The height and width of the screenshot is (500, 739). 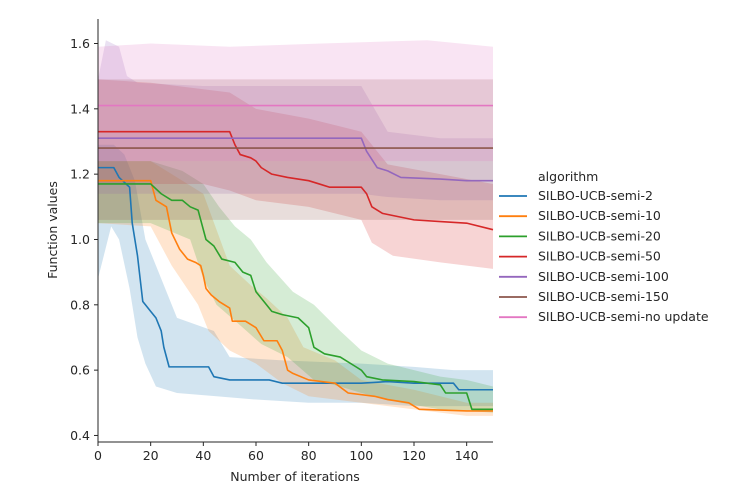 I want to click on x-tick-label: 60, so click(x=256, y=455).